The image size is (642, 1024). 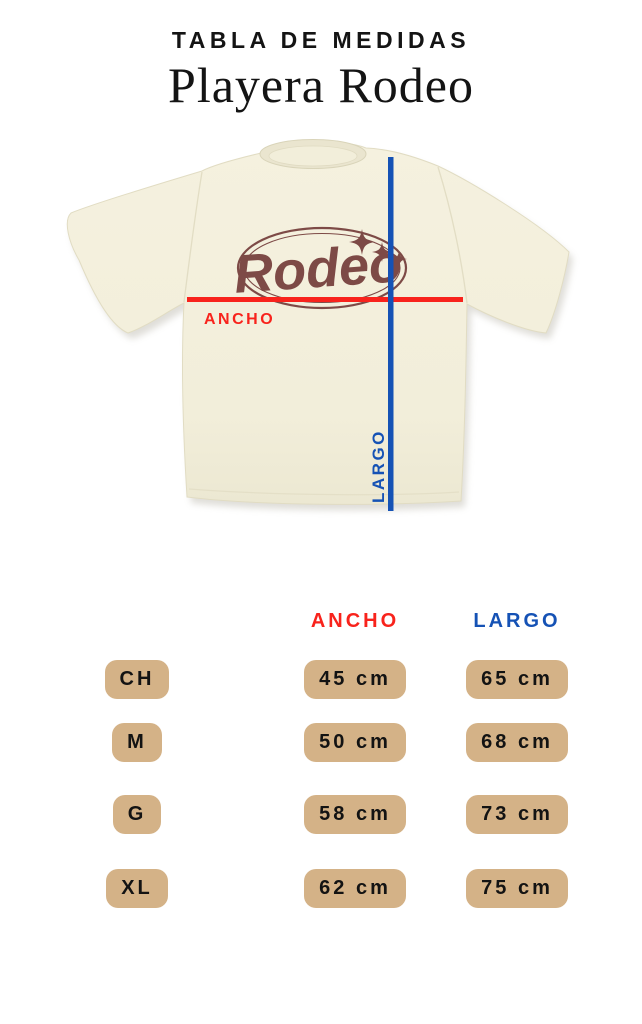 I want to click on sleeve-seam-right, so click(x=452, y=235).